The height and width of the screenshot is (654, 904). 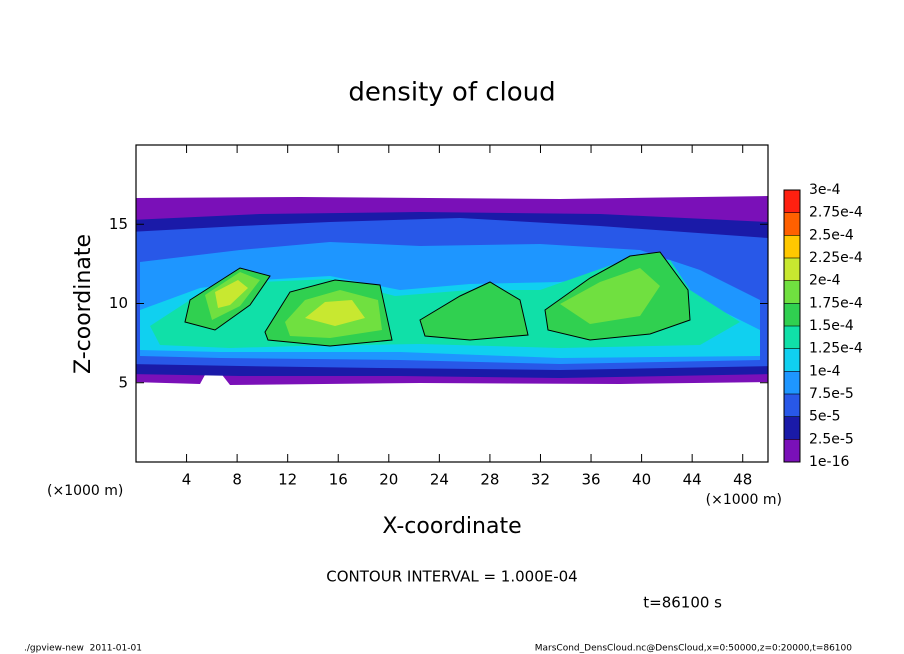 What do you see at coordinates (836, 303) in the screenshot?
I see `colorbar-label: 1.75e-4` at bounding box center [836, 303].